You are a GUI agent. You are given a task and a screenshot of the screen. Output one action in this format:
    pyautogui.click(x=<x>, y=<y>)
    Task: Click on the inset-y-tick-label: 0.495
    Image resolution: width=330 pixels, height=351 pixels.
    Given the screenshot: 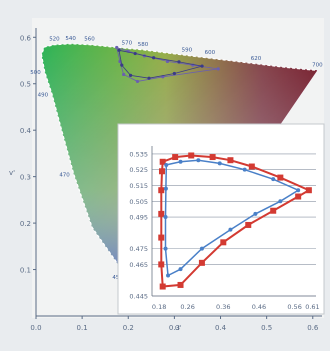 What is the action you would take?
    pyautogui.click(x=138, y=218)
    